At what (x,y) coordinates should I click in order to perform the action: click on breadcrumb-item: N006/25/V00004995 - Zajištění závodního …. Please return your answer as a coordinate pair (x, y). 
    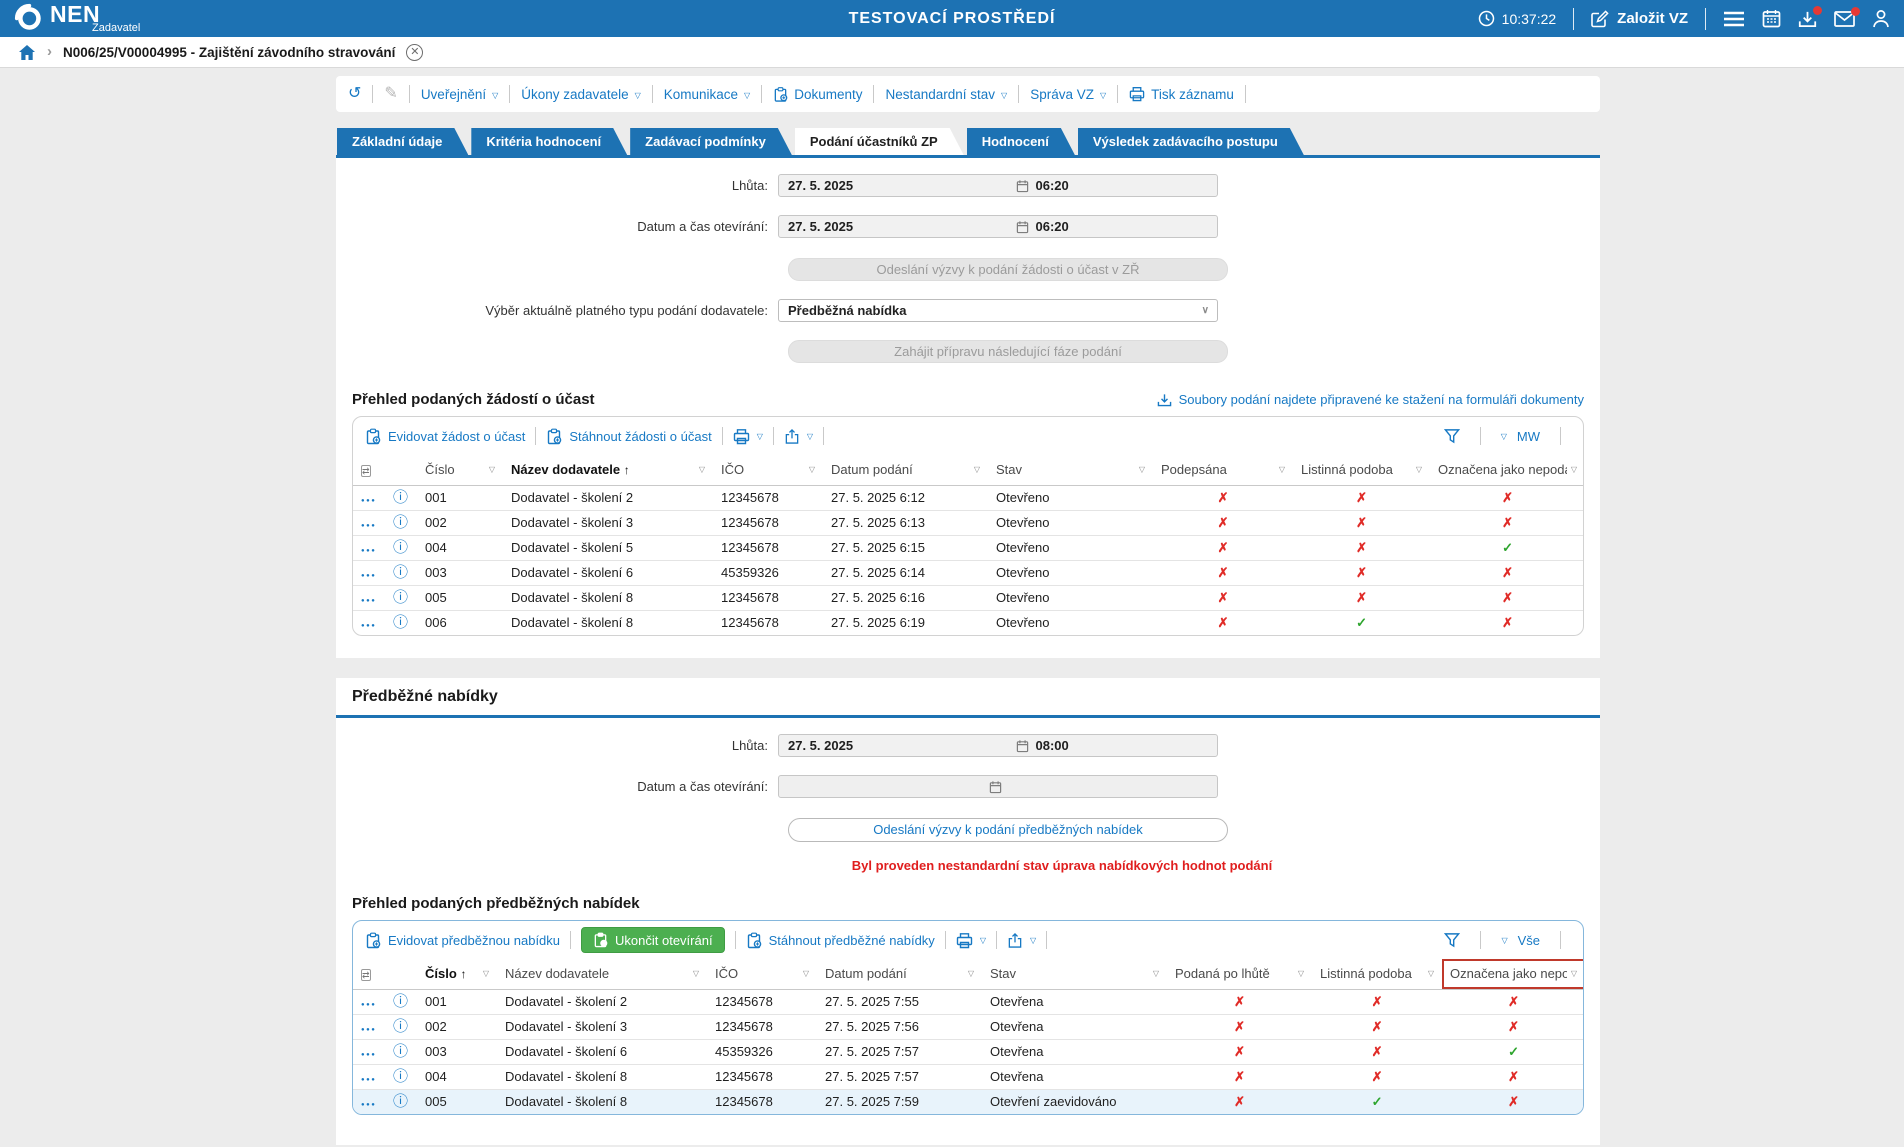
    Looking at the image, I should click on (229, 52).